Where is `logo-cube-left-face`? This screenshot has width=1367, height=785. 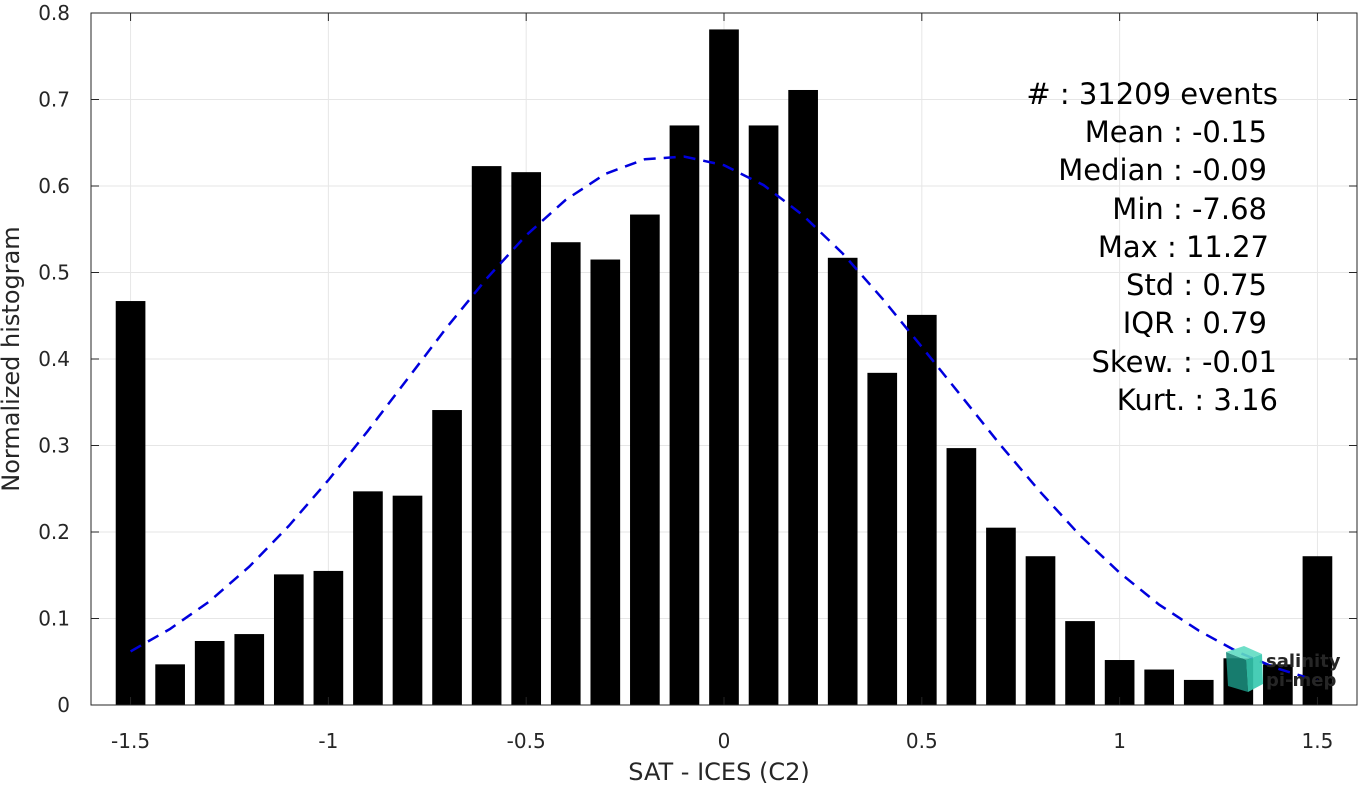
logo-cube-left-face is located at coordinates (1237, 672).